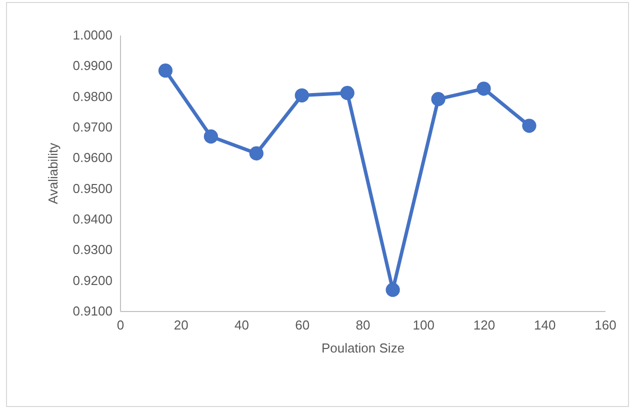  I want to click on x-tick-label: 60, so click(302, 325).